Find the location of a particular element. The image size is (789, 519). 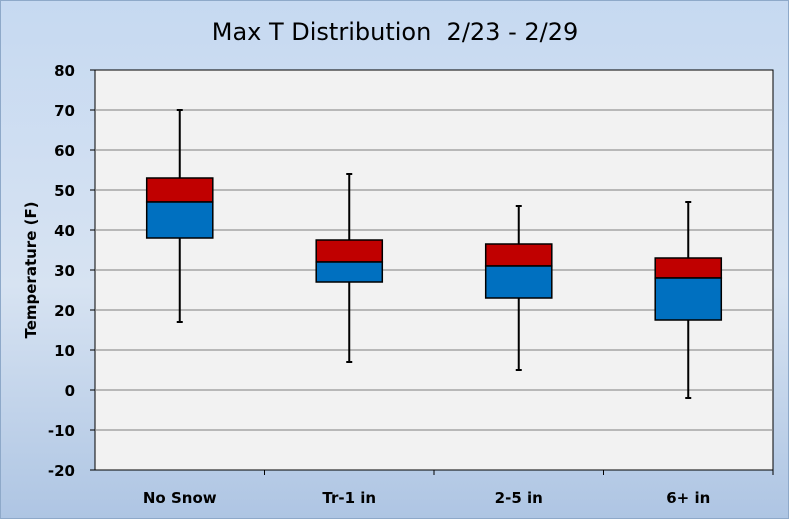

y-tick-label: 80 is located at coordinates (64, 71).